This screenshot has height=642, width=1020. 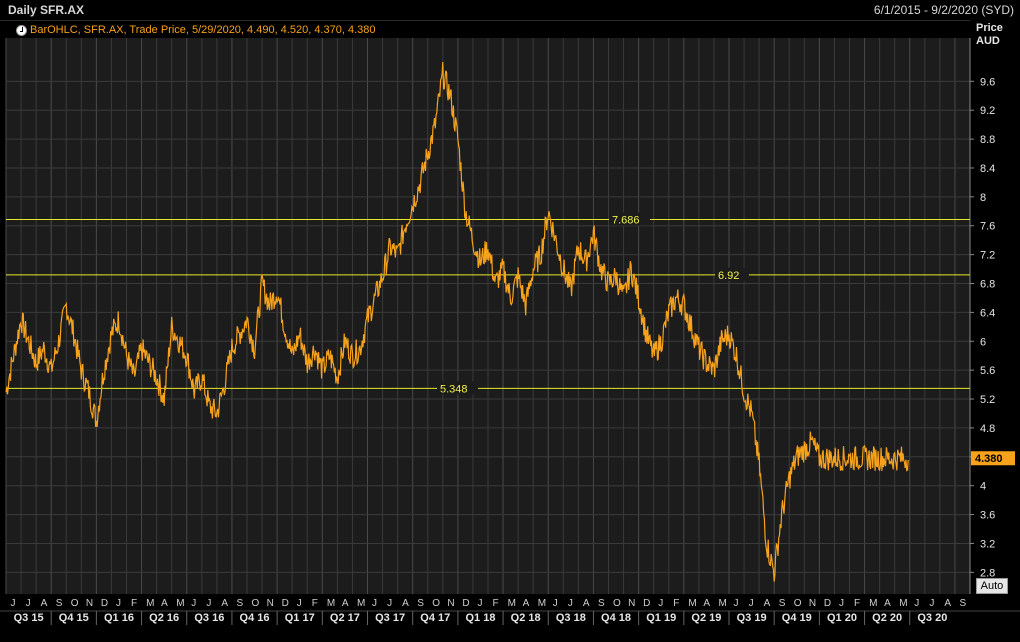 What do you see at coordinates (943, 10) in the screenshot?
I see `date-range: 6/1/2015 - 9/2/2020 (SYD)` at bounding box center [943, 10].